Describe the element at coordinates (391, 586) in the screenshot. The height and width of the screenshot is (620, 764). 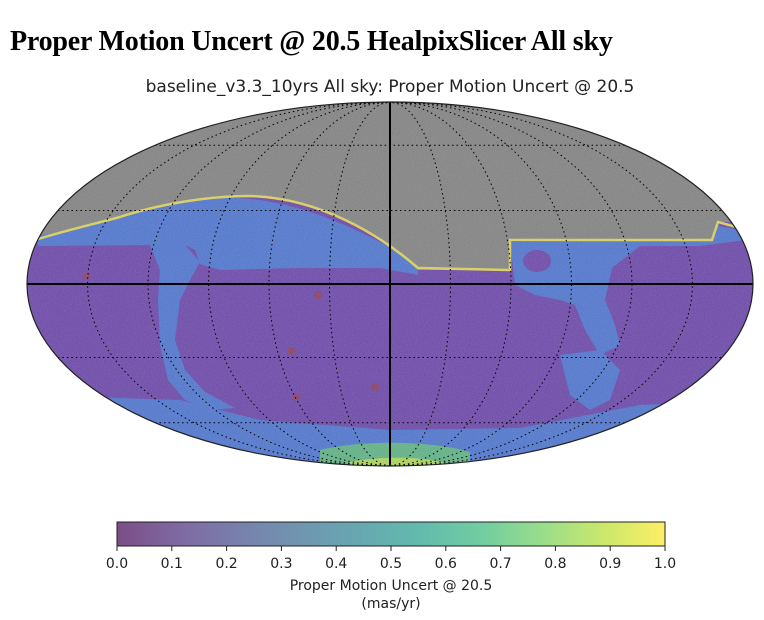
I see `colorbar-label: Proper Motion Uncert @ 20.5` at that location.